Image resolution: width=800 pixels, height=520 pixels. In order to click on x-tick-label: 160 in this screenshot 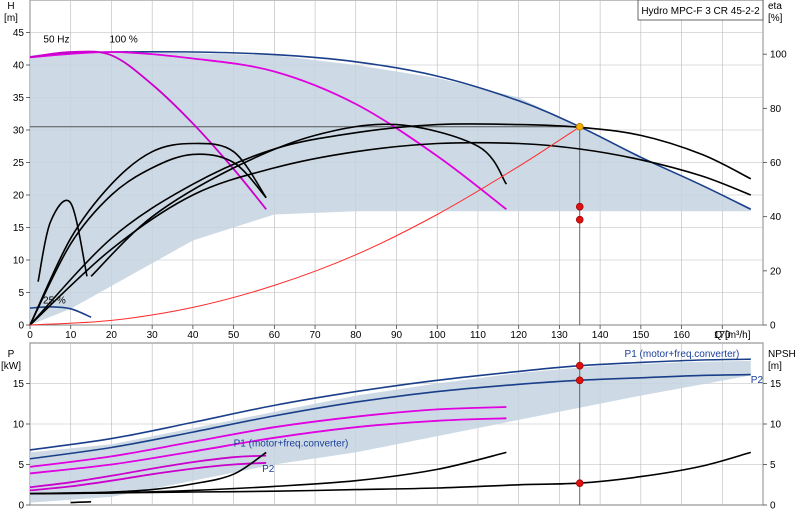, I will do `click(681, 335)`.